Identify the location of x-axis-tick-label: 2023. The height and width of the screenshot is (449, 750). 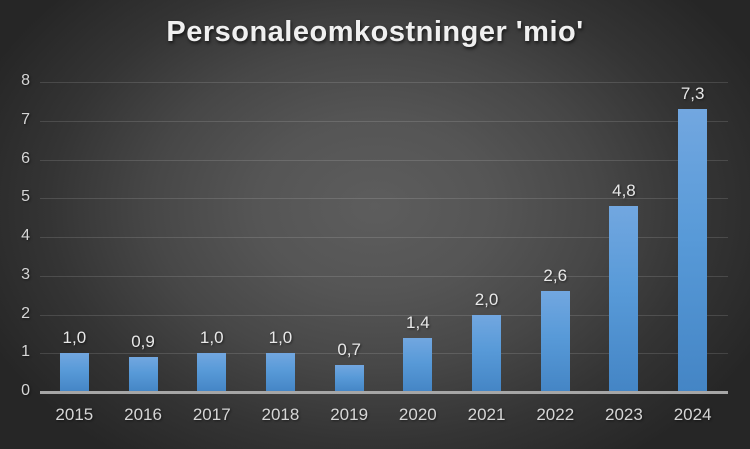
(624, 414).